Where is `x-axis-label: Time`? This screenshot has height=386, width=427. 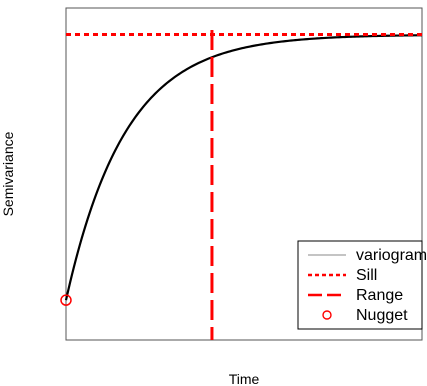
x-axis-label: Time is located at coordinates (244, 378).